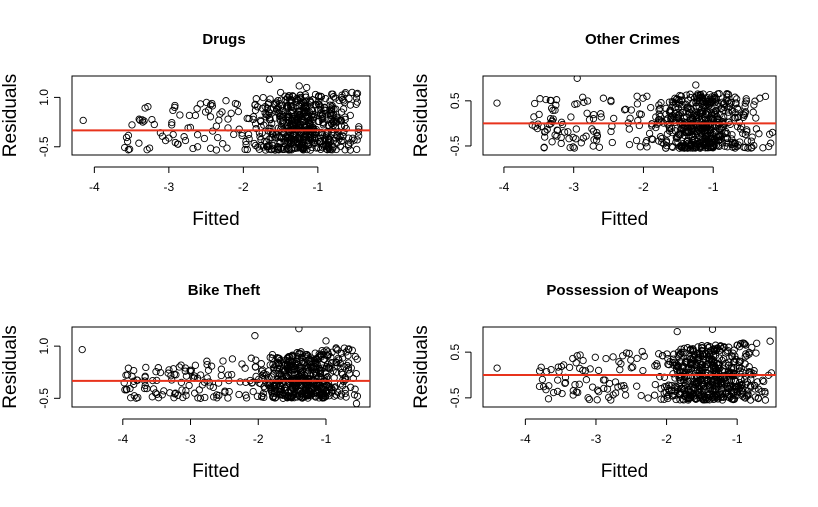  I want to click on x-tick-label: -1, so click(737, 439).